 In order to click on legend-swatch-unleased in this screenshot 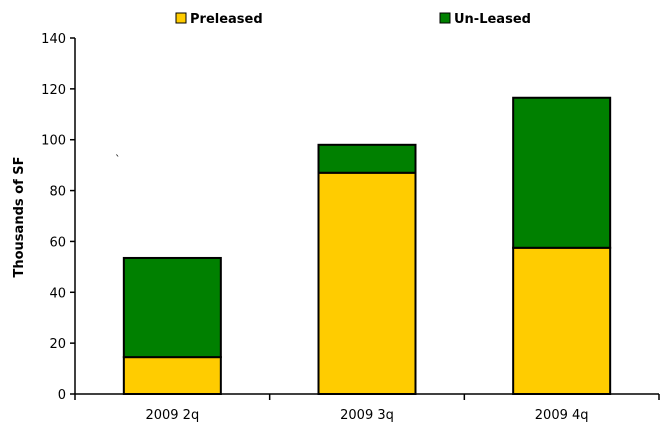, I will do `click(445, 18)`.